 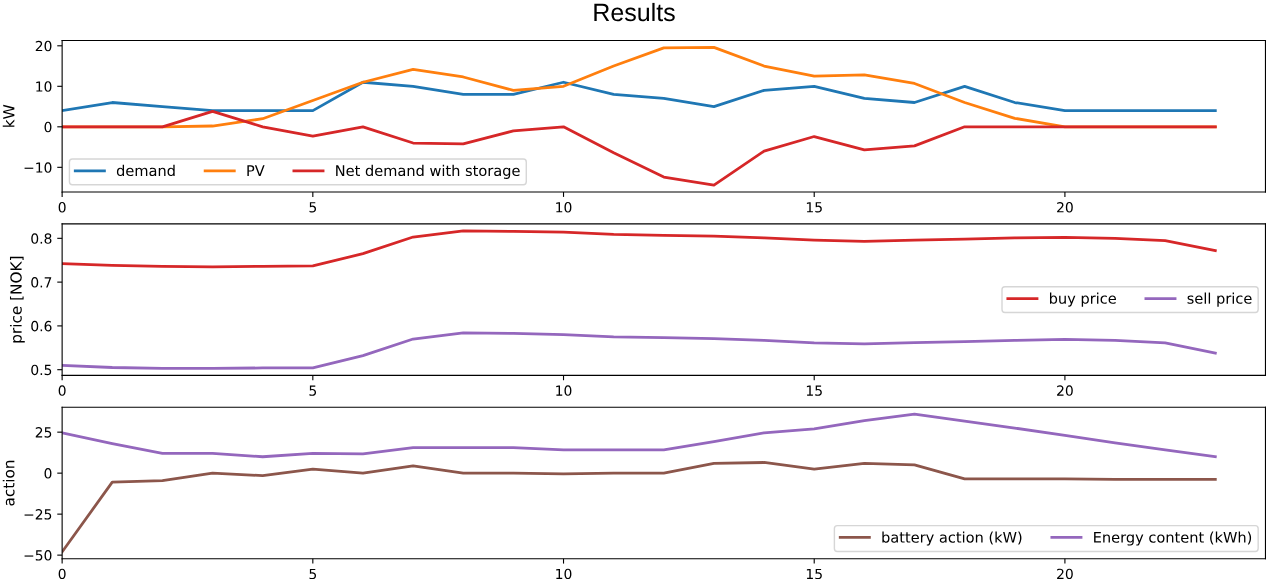 I want to click on legend-label: battery action (kW), so click(x=952, y=538).